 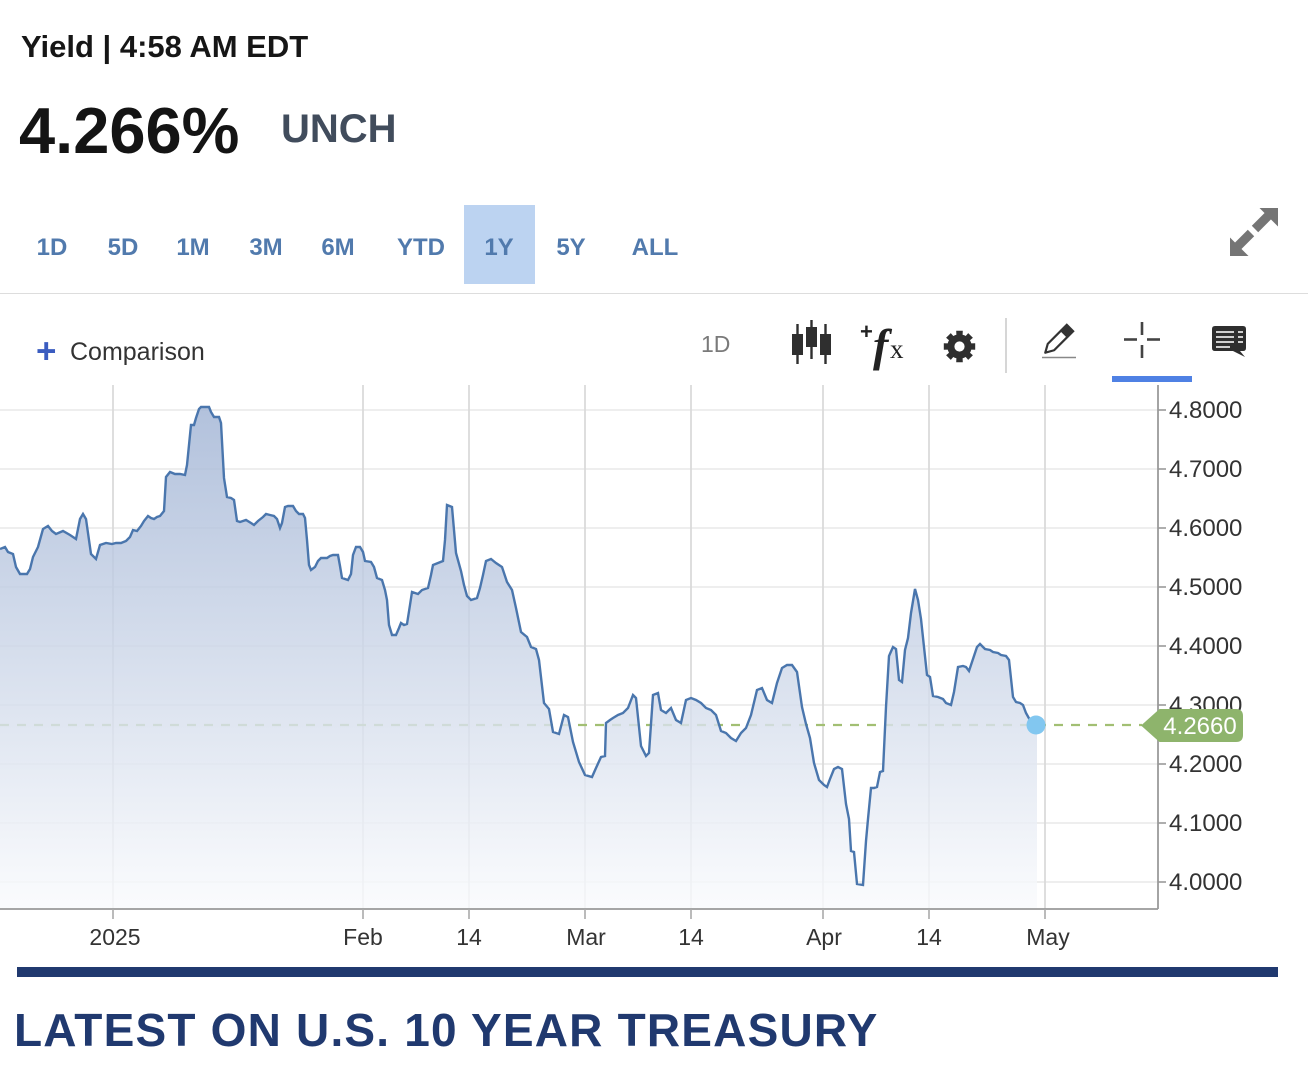 What do you see at coordinates (1048, 937) in the screenshot?
I see `svg-text: May` at bounding box center [1048, 937].